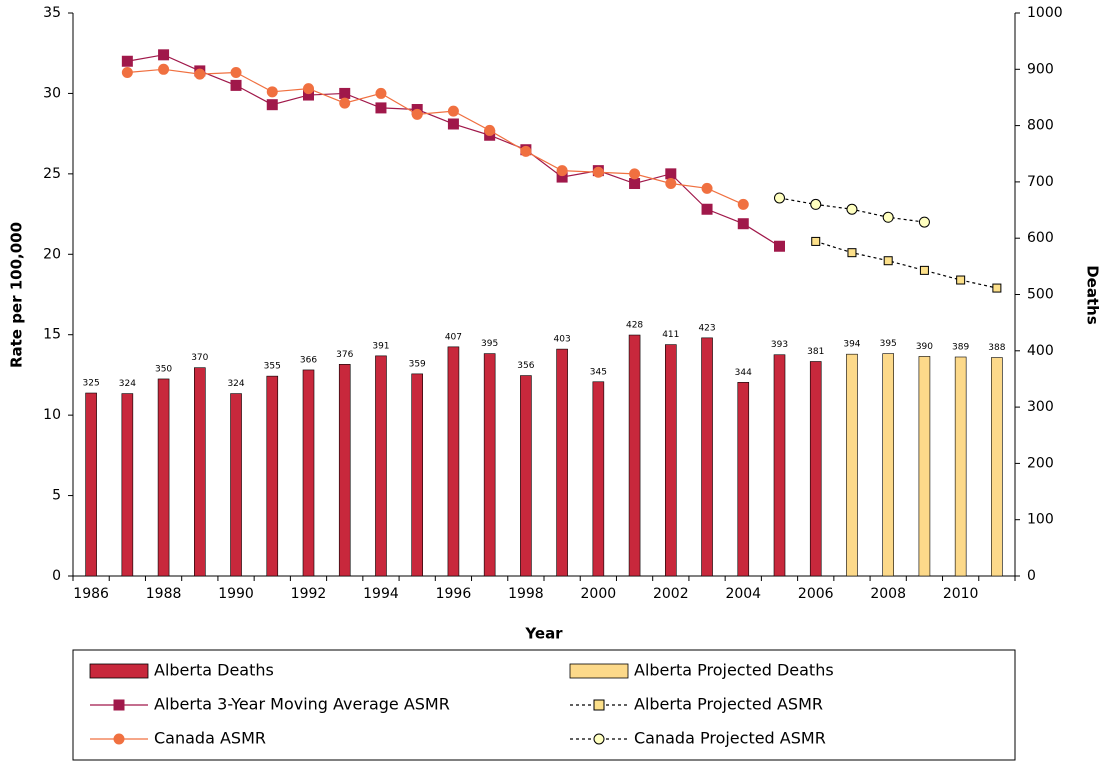  Describe the element at coordinates (562, 340) in the screenshot. I see `bar-value-label: 403` at that location.